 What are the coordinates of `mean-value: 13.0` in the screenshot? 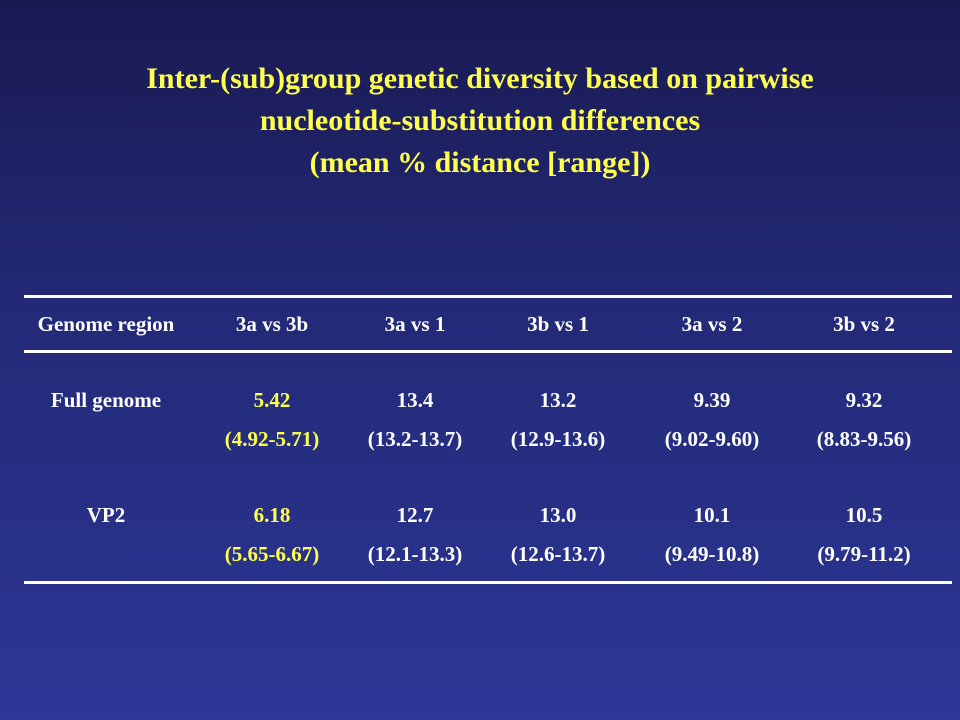 It's located at (558, 515).